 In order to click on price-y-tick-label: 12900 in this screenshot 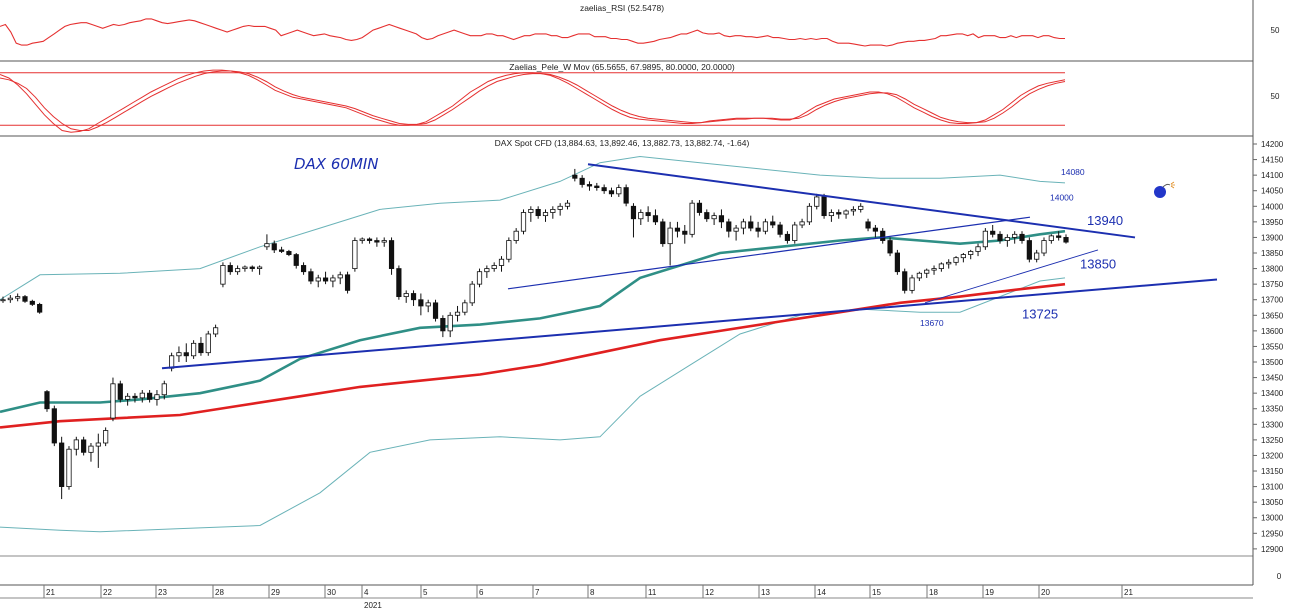, I will do `click(1272, 549)`.